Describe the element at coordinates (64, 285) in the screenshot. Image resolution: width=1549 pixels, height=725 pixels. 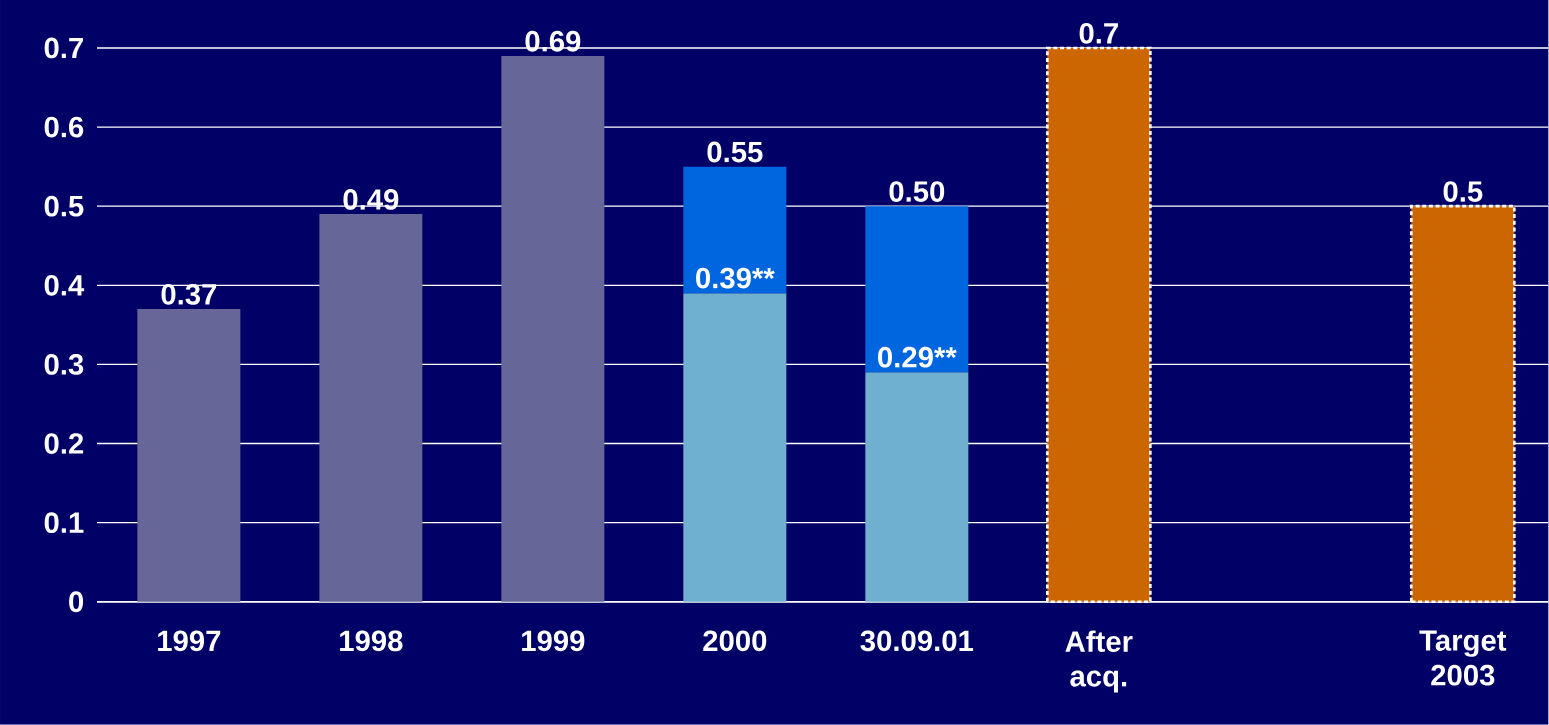
I see `y-tick-label: 0.4` at that location.